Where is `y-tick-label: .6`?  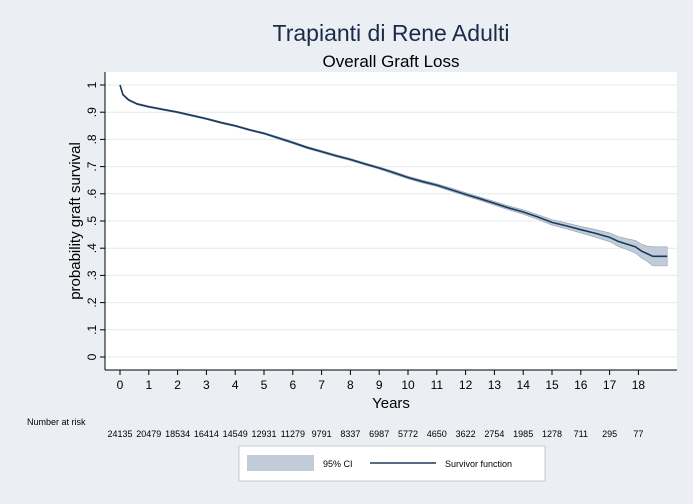 y-tick-label: .6 is located at coordinates (92, 193).